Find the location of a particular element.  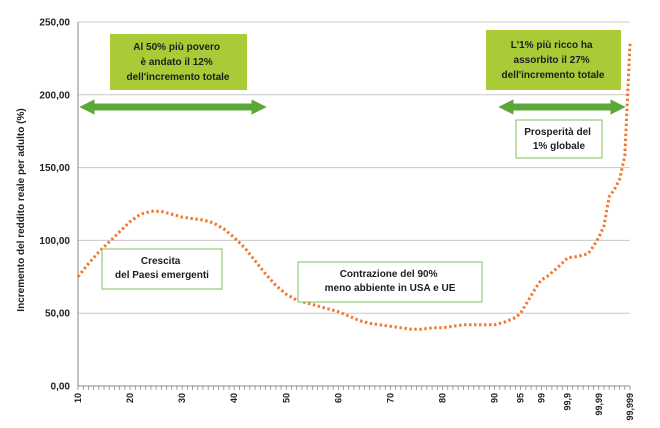

y-axis: 0,00 50,00 100,00 150,00 200,00 250,00 is located at coordinates (54, 205).